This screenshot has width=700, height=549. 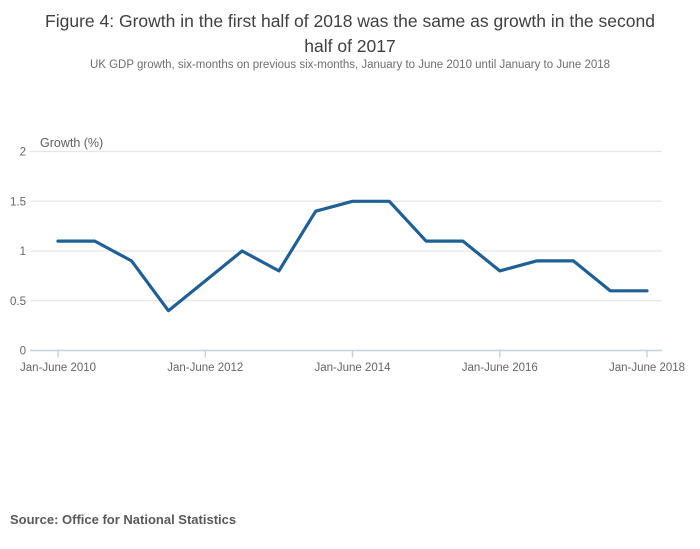 I want to click on y-axis-tick-label: 1.5, so click(x=18, y=202).